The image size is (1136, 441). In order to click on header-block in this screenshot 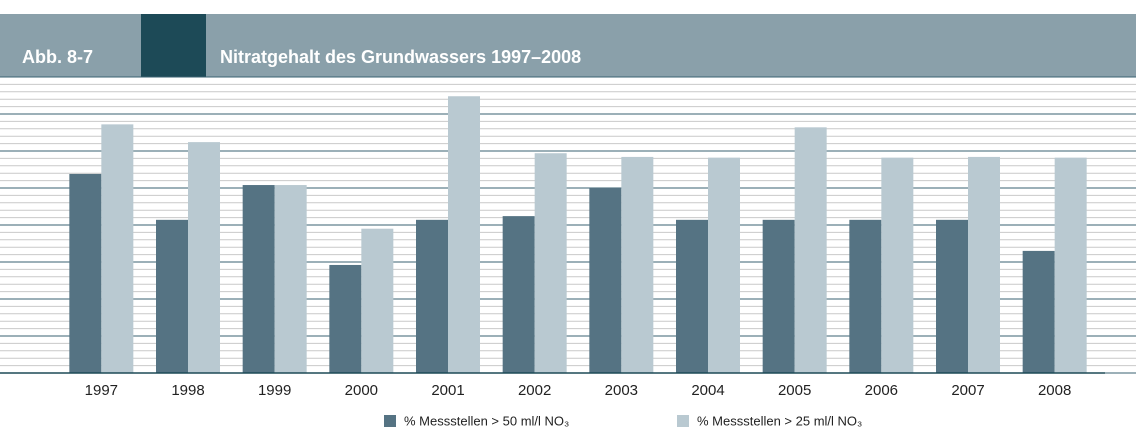, I will do `click(173, 45)`.